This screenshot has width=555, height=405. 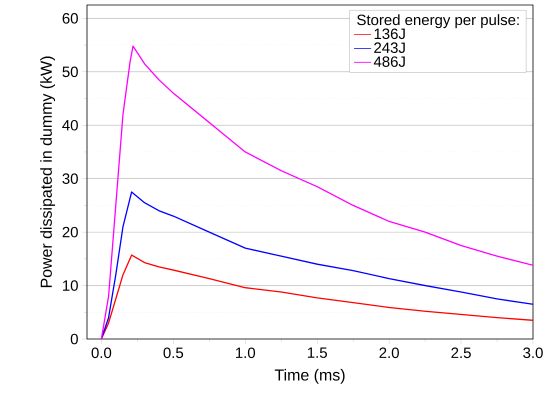 I want to click on legend-label: 243J, so click(x=389, y=47).